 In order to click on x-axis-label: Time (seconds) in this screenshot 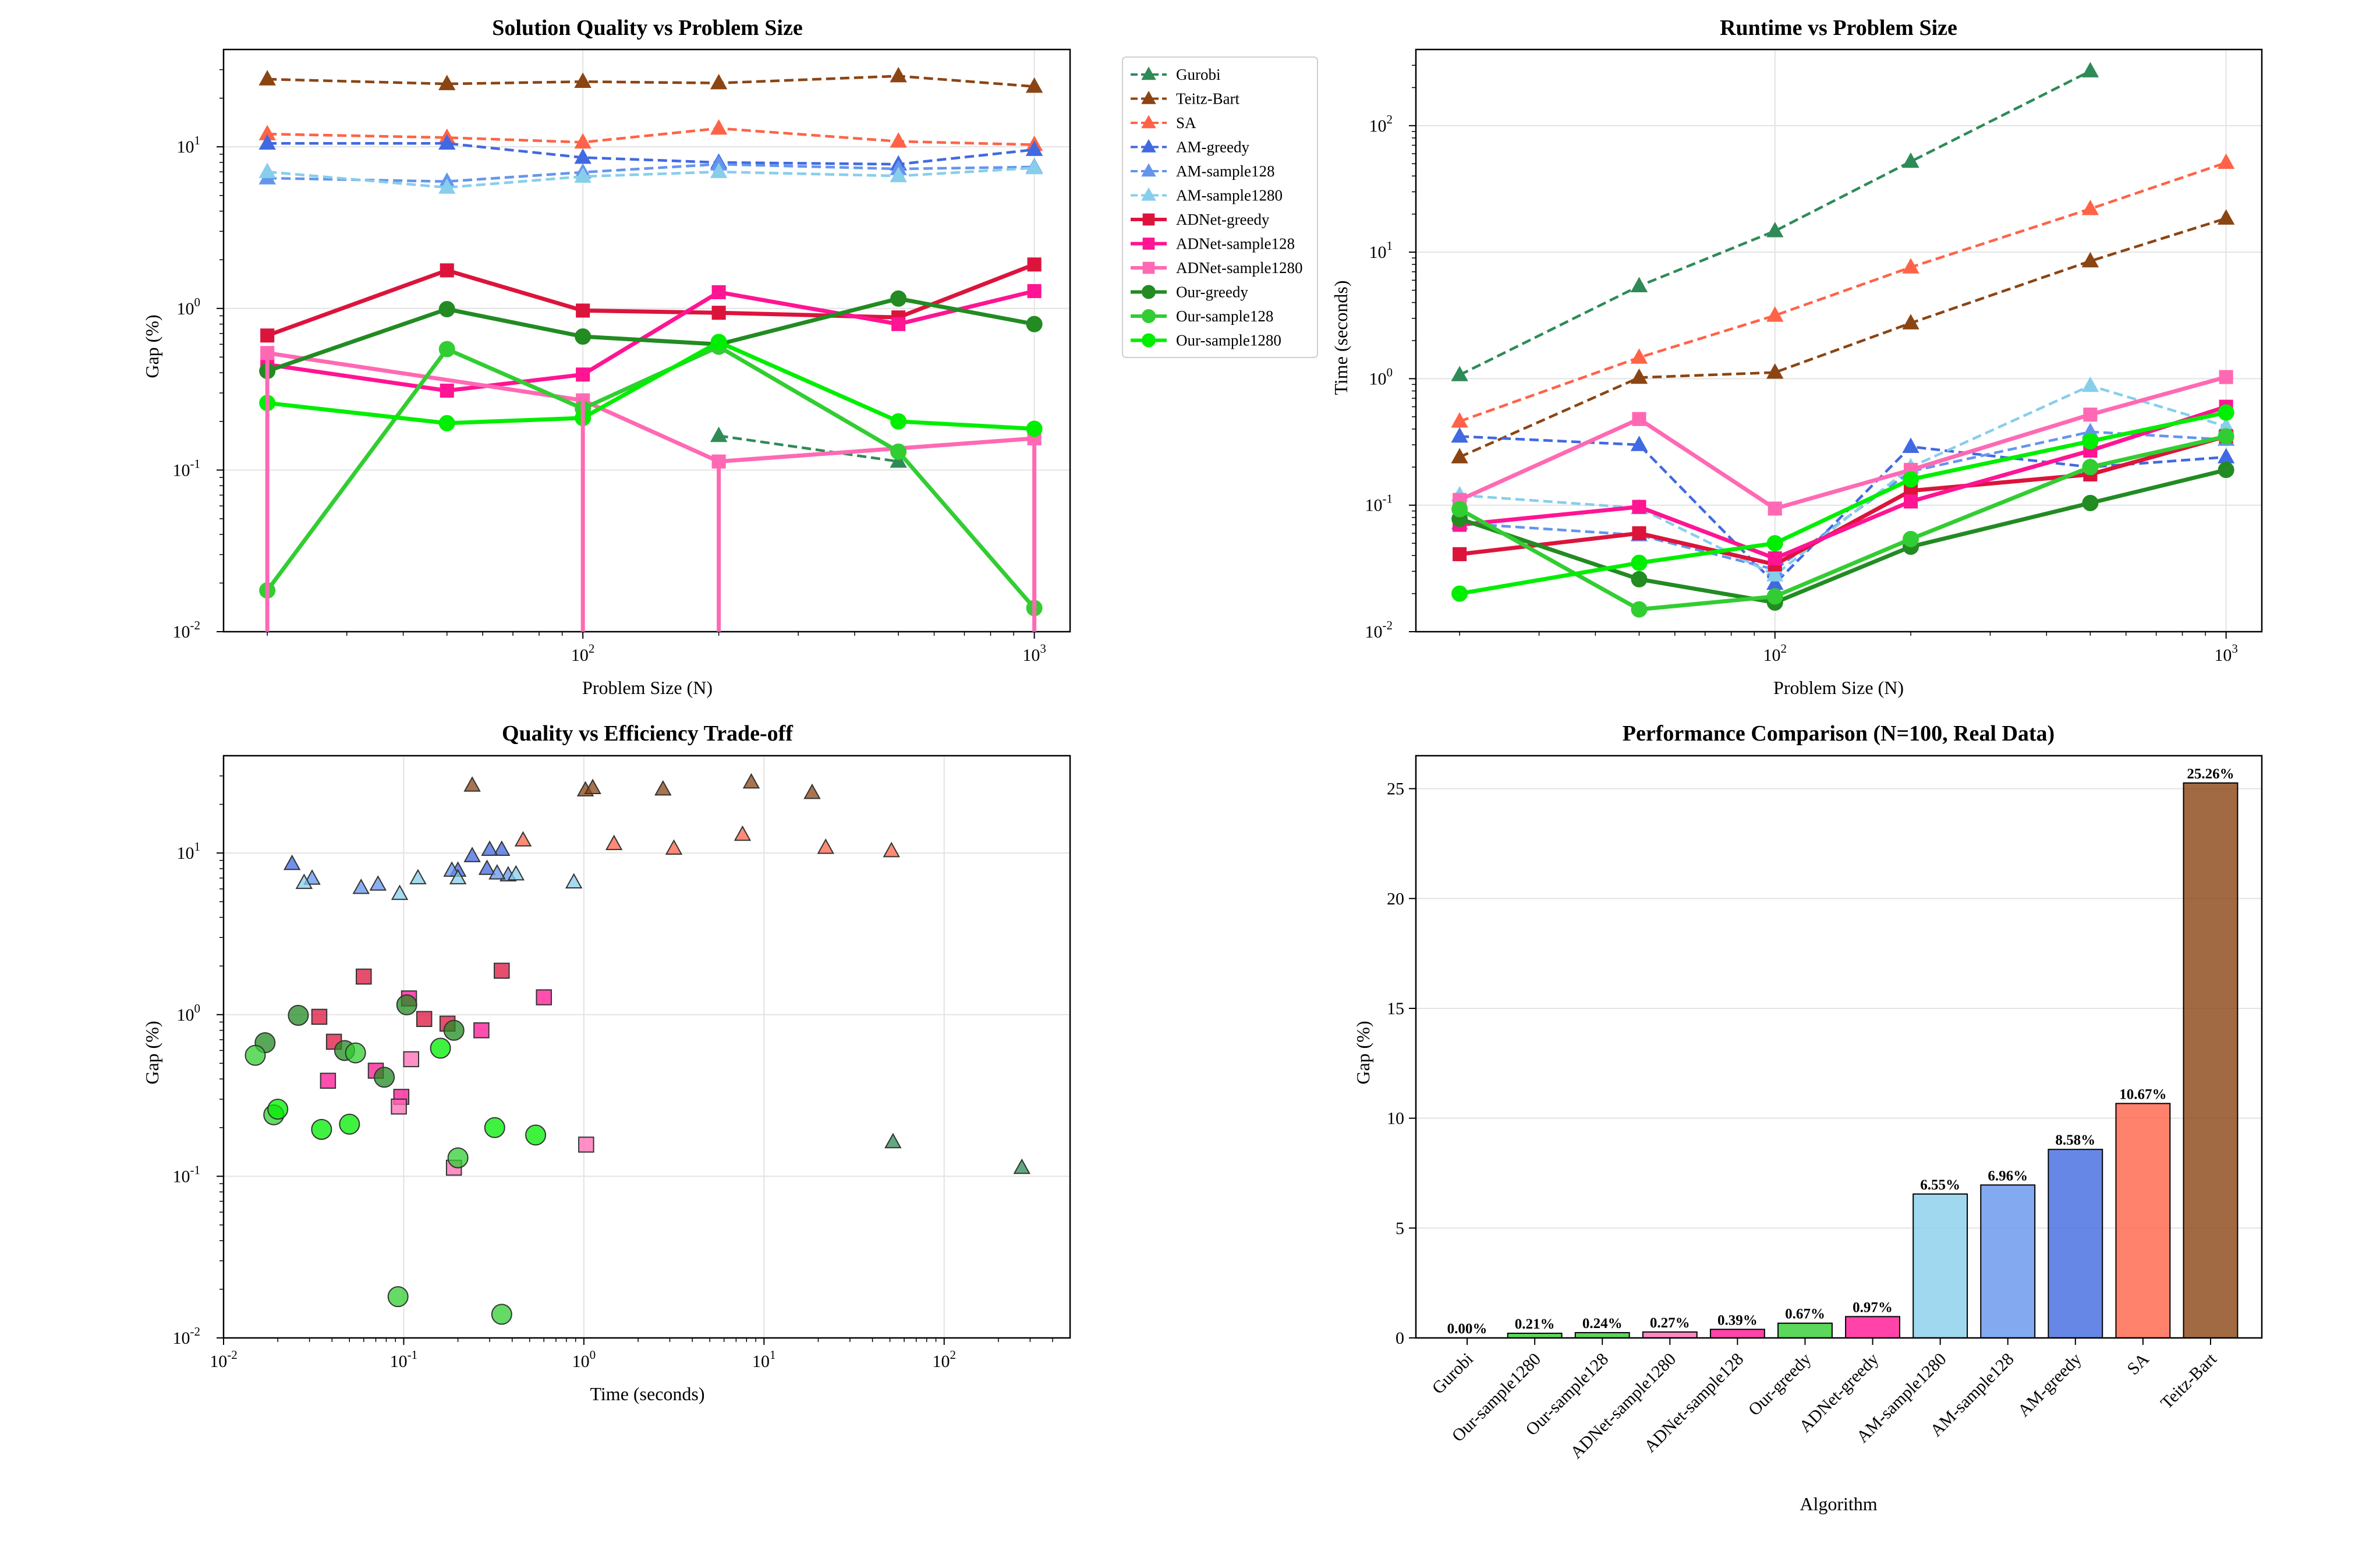, I will do `click(647, 1393)`.